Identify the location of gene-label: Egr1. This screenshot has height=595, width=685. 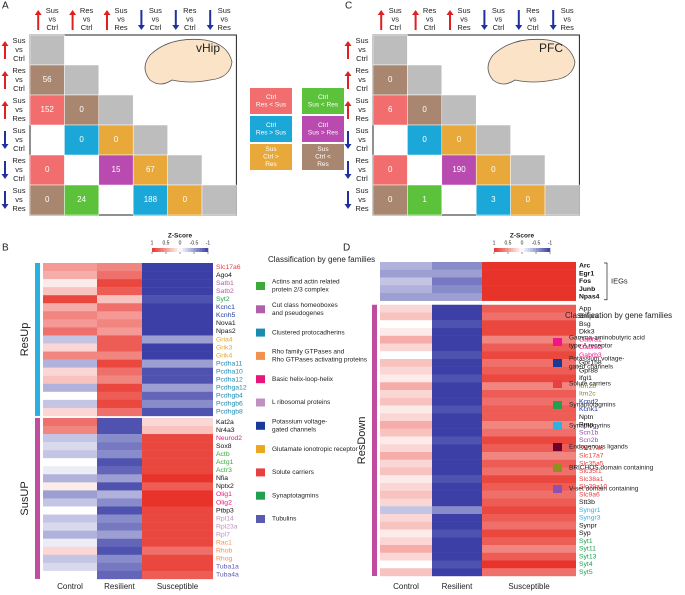
(586, 273).